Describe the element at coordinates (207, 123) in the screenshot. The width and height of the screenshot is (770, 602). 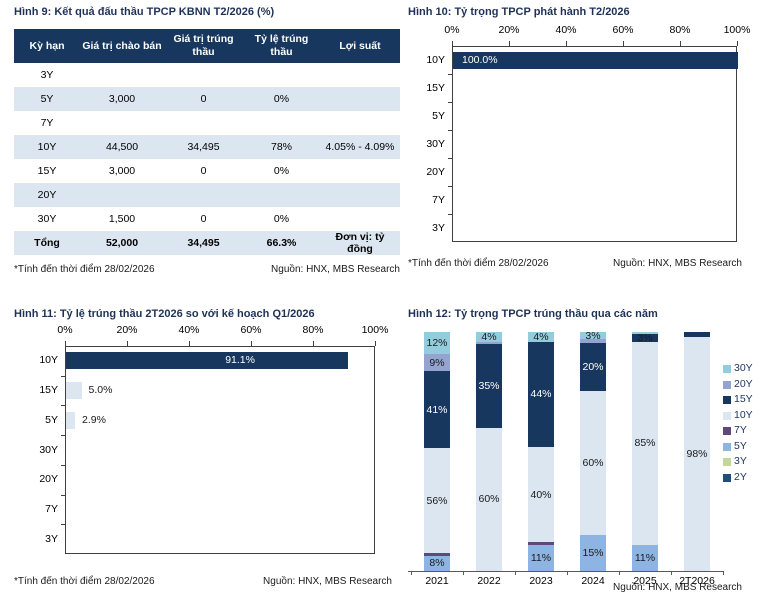
I see `table-row: 7Y` at that location.